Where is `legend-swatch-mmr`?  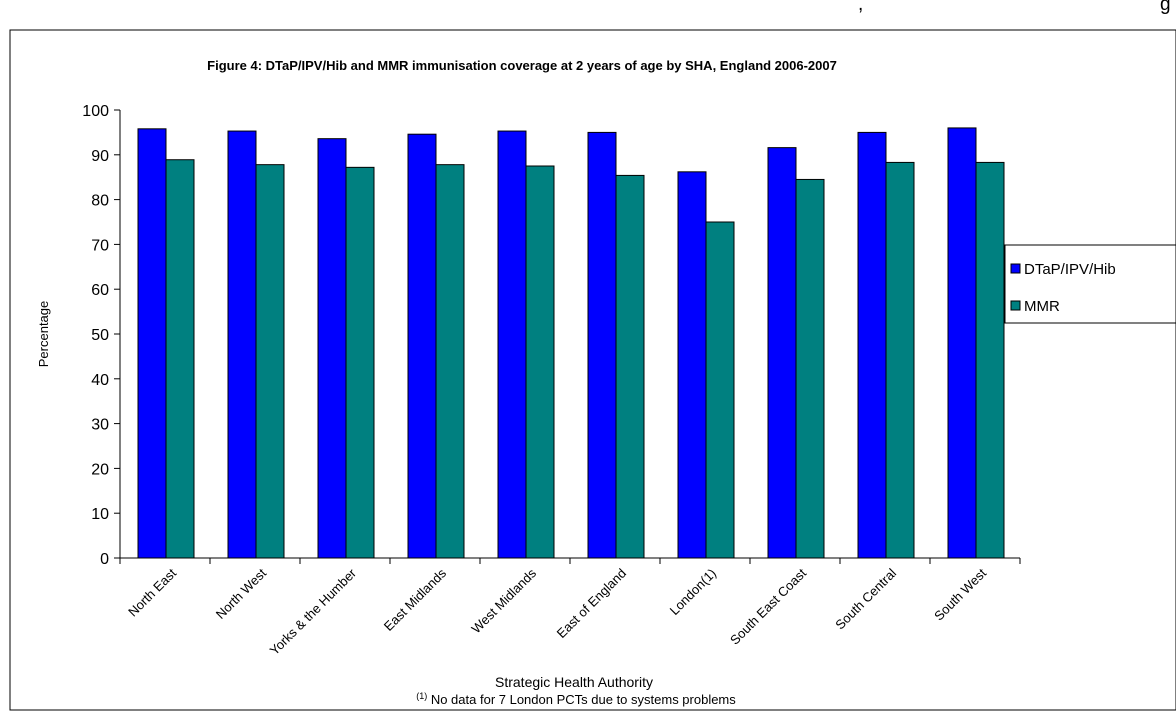 legend-swatch-mmr is located at coordinates (1015, 305).